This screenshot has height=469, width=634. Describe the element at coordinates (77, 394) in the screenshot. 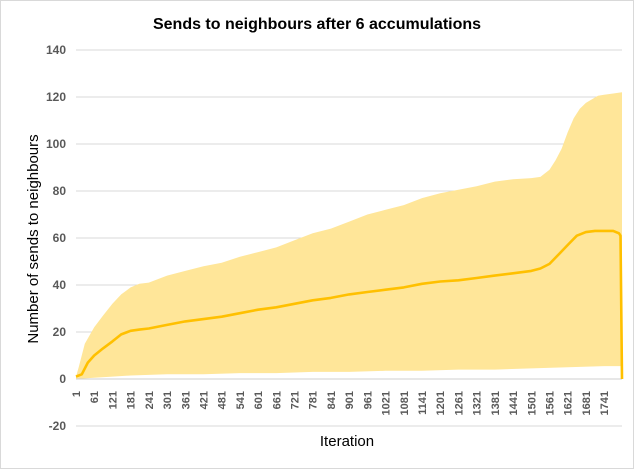

I see `x-tick-label: 1` at that location.